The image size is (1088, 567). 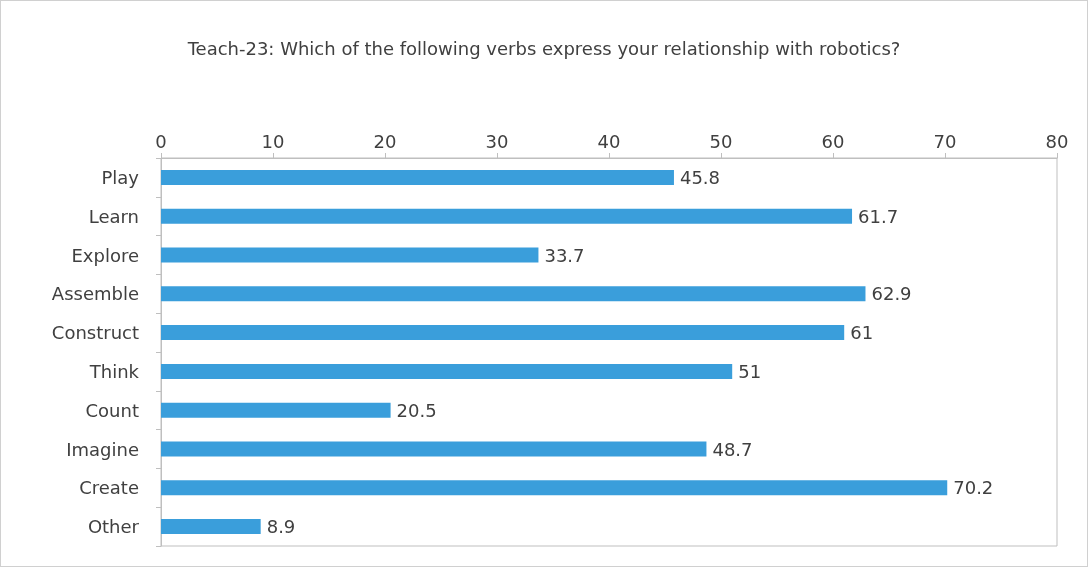 What do you see at coordinates (114, 371) in the screenshot?
I see `y-tick-label: Think` at bounding box center [114, 371].